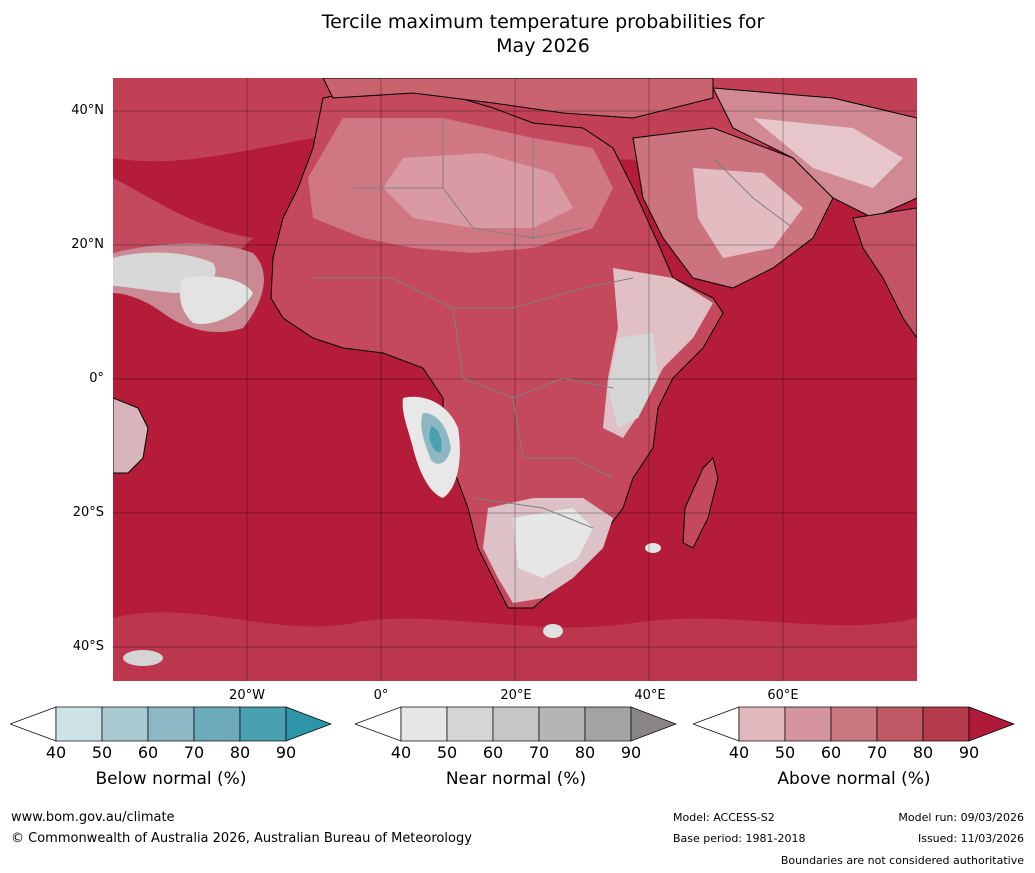 Image resolution: width=1035 pixels, height=873 pixels. I want to click on india-region, so click(884, 273).